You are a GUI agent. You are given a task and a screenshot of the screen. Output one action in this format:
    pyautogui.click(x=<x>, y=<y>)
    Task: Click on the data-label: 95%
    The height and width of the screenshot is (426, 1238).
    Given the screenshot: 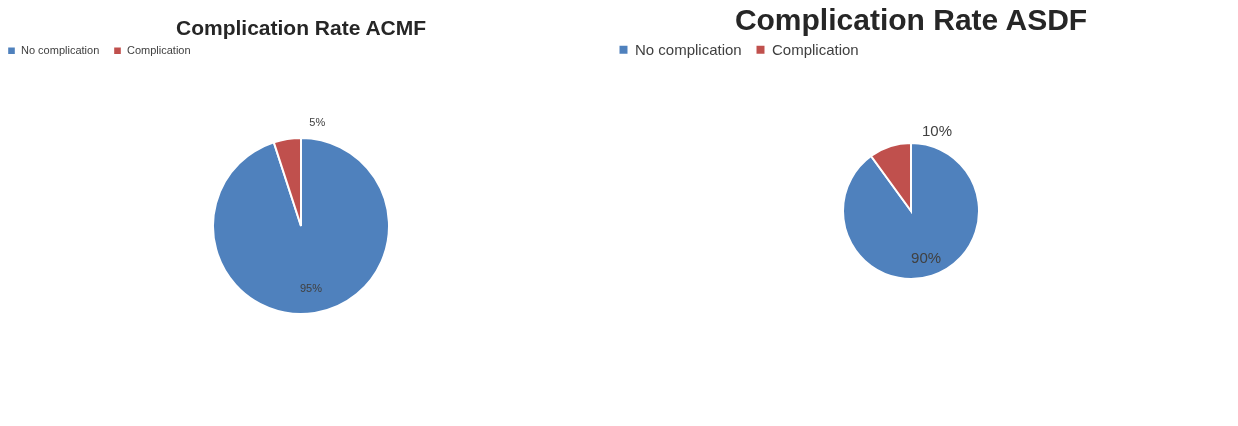 What is the action you would take?
    pyautogui.click(x=311, y=287)
    